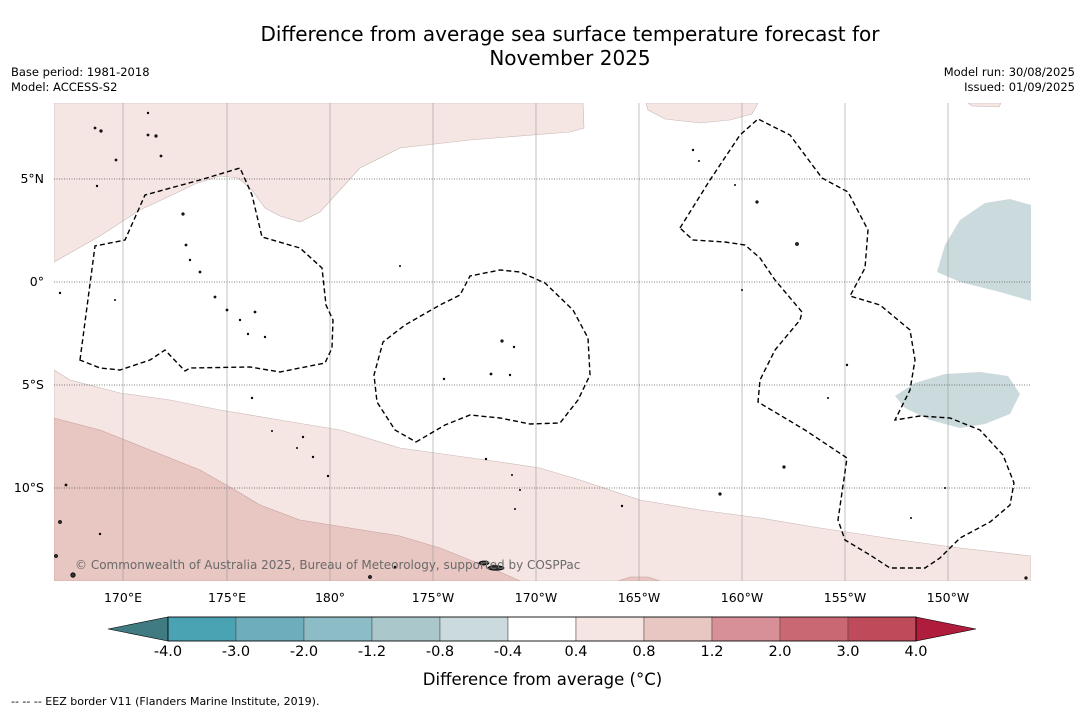 This screenshot has width=1085, height=713. Describe the element at coordinates (639, 597) in the screenshot. I see `x-tick-165w: 165°W` at that location.